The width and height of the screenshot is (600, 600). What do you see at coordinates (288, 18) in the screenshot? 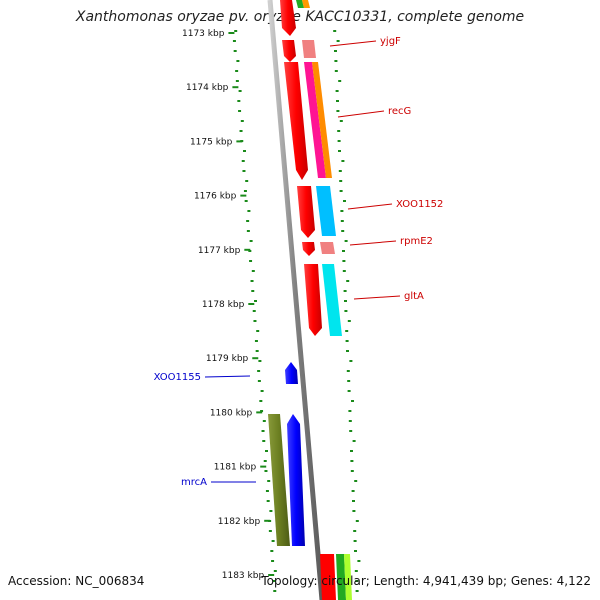
I see `cds-arrow` at bounding box center [288, 18].